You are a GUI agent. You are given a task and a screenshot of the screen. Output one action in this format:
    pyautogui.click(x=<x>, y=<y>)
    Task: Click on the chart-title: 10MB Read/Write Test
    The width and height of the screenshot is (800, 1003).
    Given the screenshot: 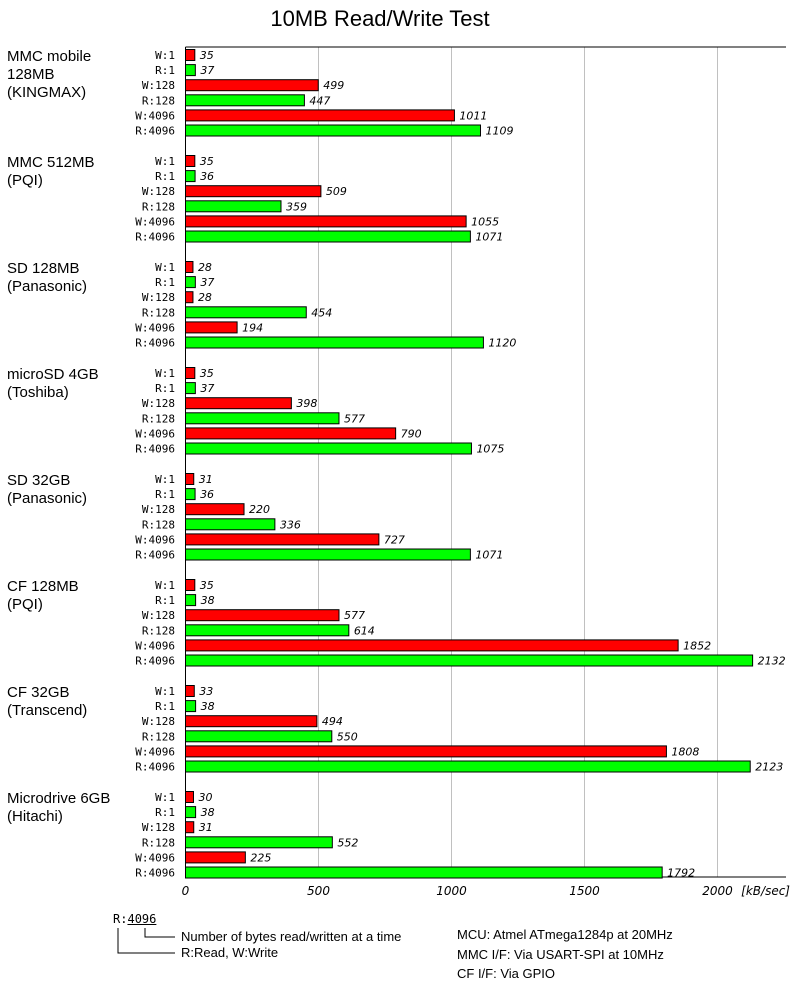 What is the action you would take?
    pyautogui.click(x=380, y=18)
    